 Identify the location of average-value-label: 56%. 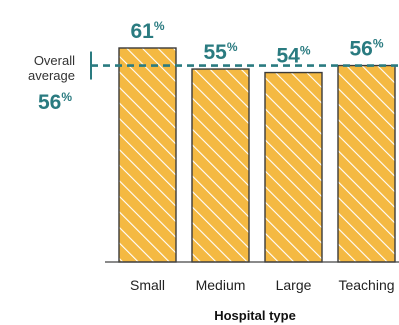
(55, 102).